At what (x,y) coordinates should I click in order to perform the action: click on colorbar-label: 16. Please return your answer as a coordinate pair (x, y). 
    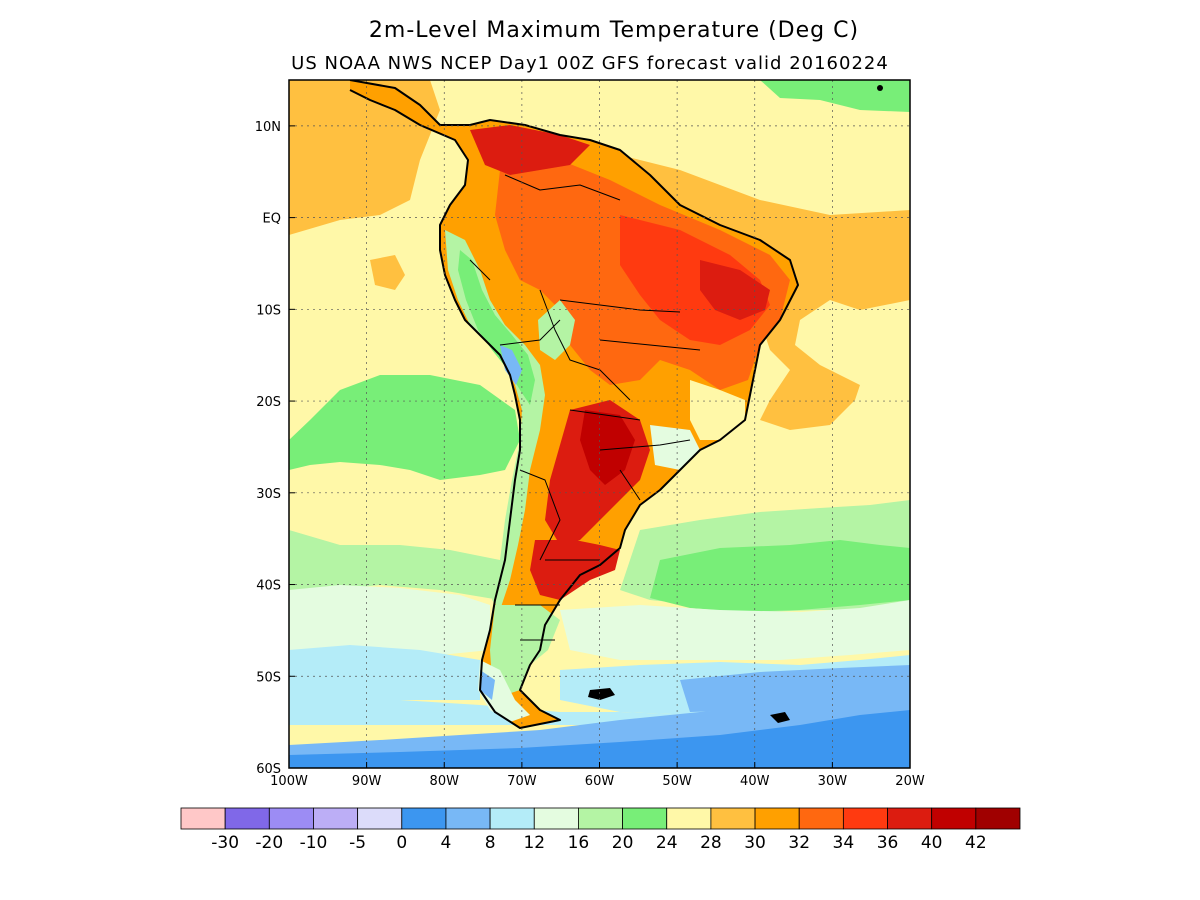
    Looking at the image, I should click on (579, 843).